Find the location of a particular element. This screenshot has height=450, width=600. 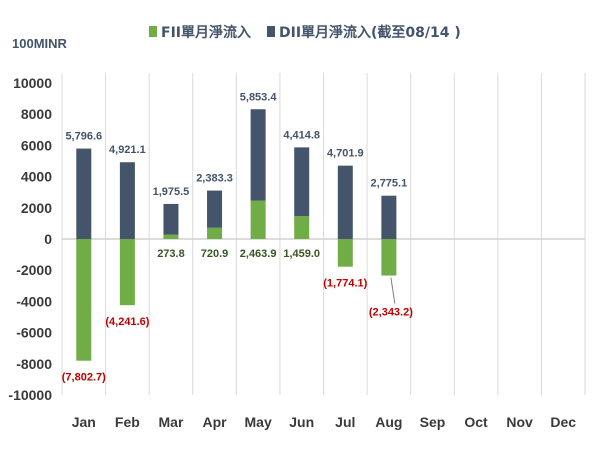

legend-swatch-dii is located at coordinates (271, 31).